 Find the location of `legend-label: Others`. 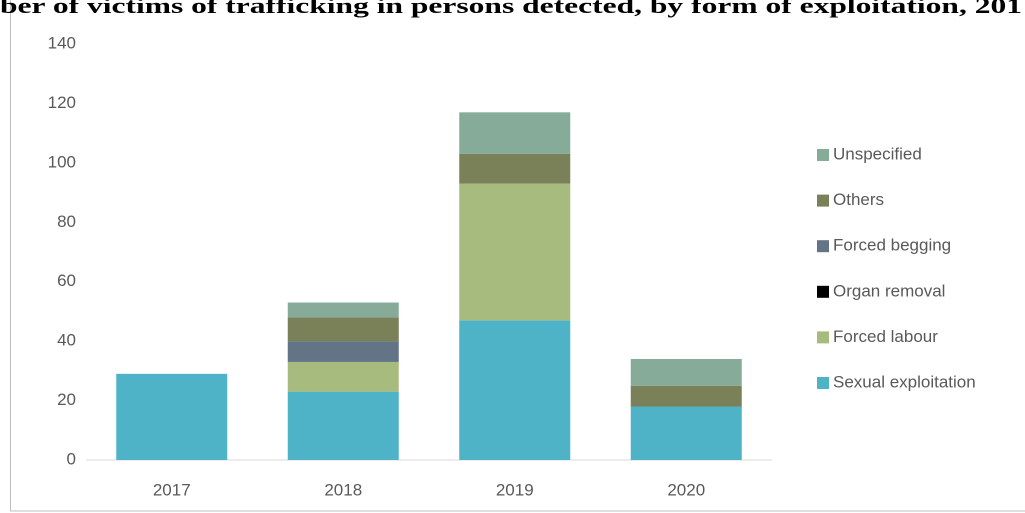

legend-label: Others is located at coordinates (858, 199).